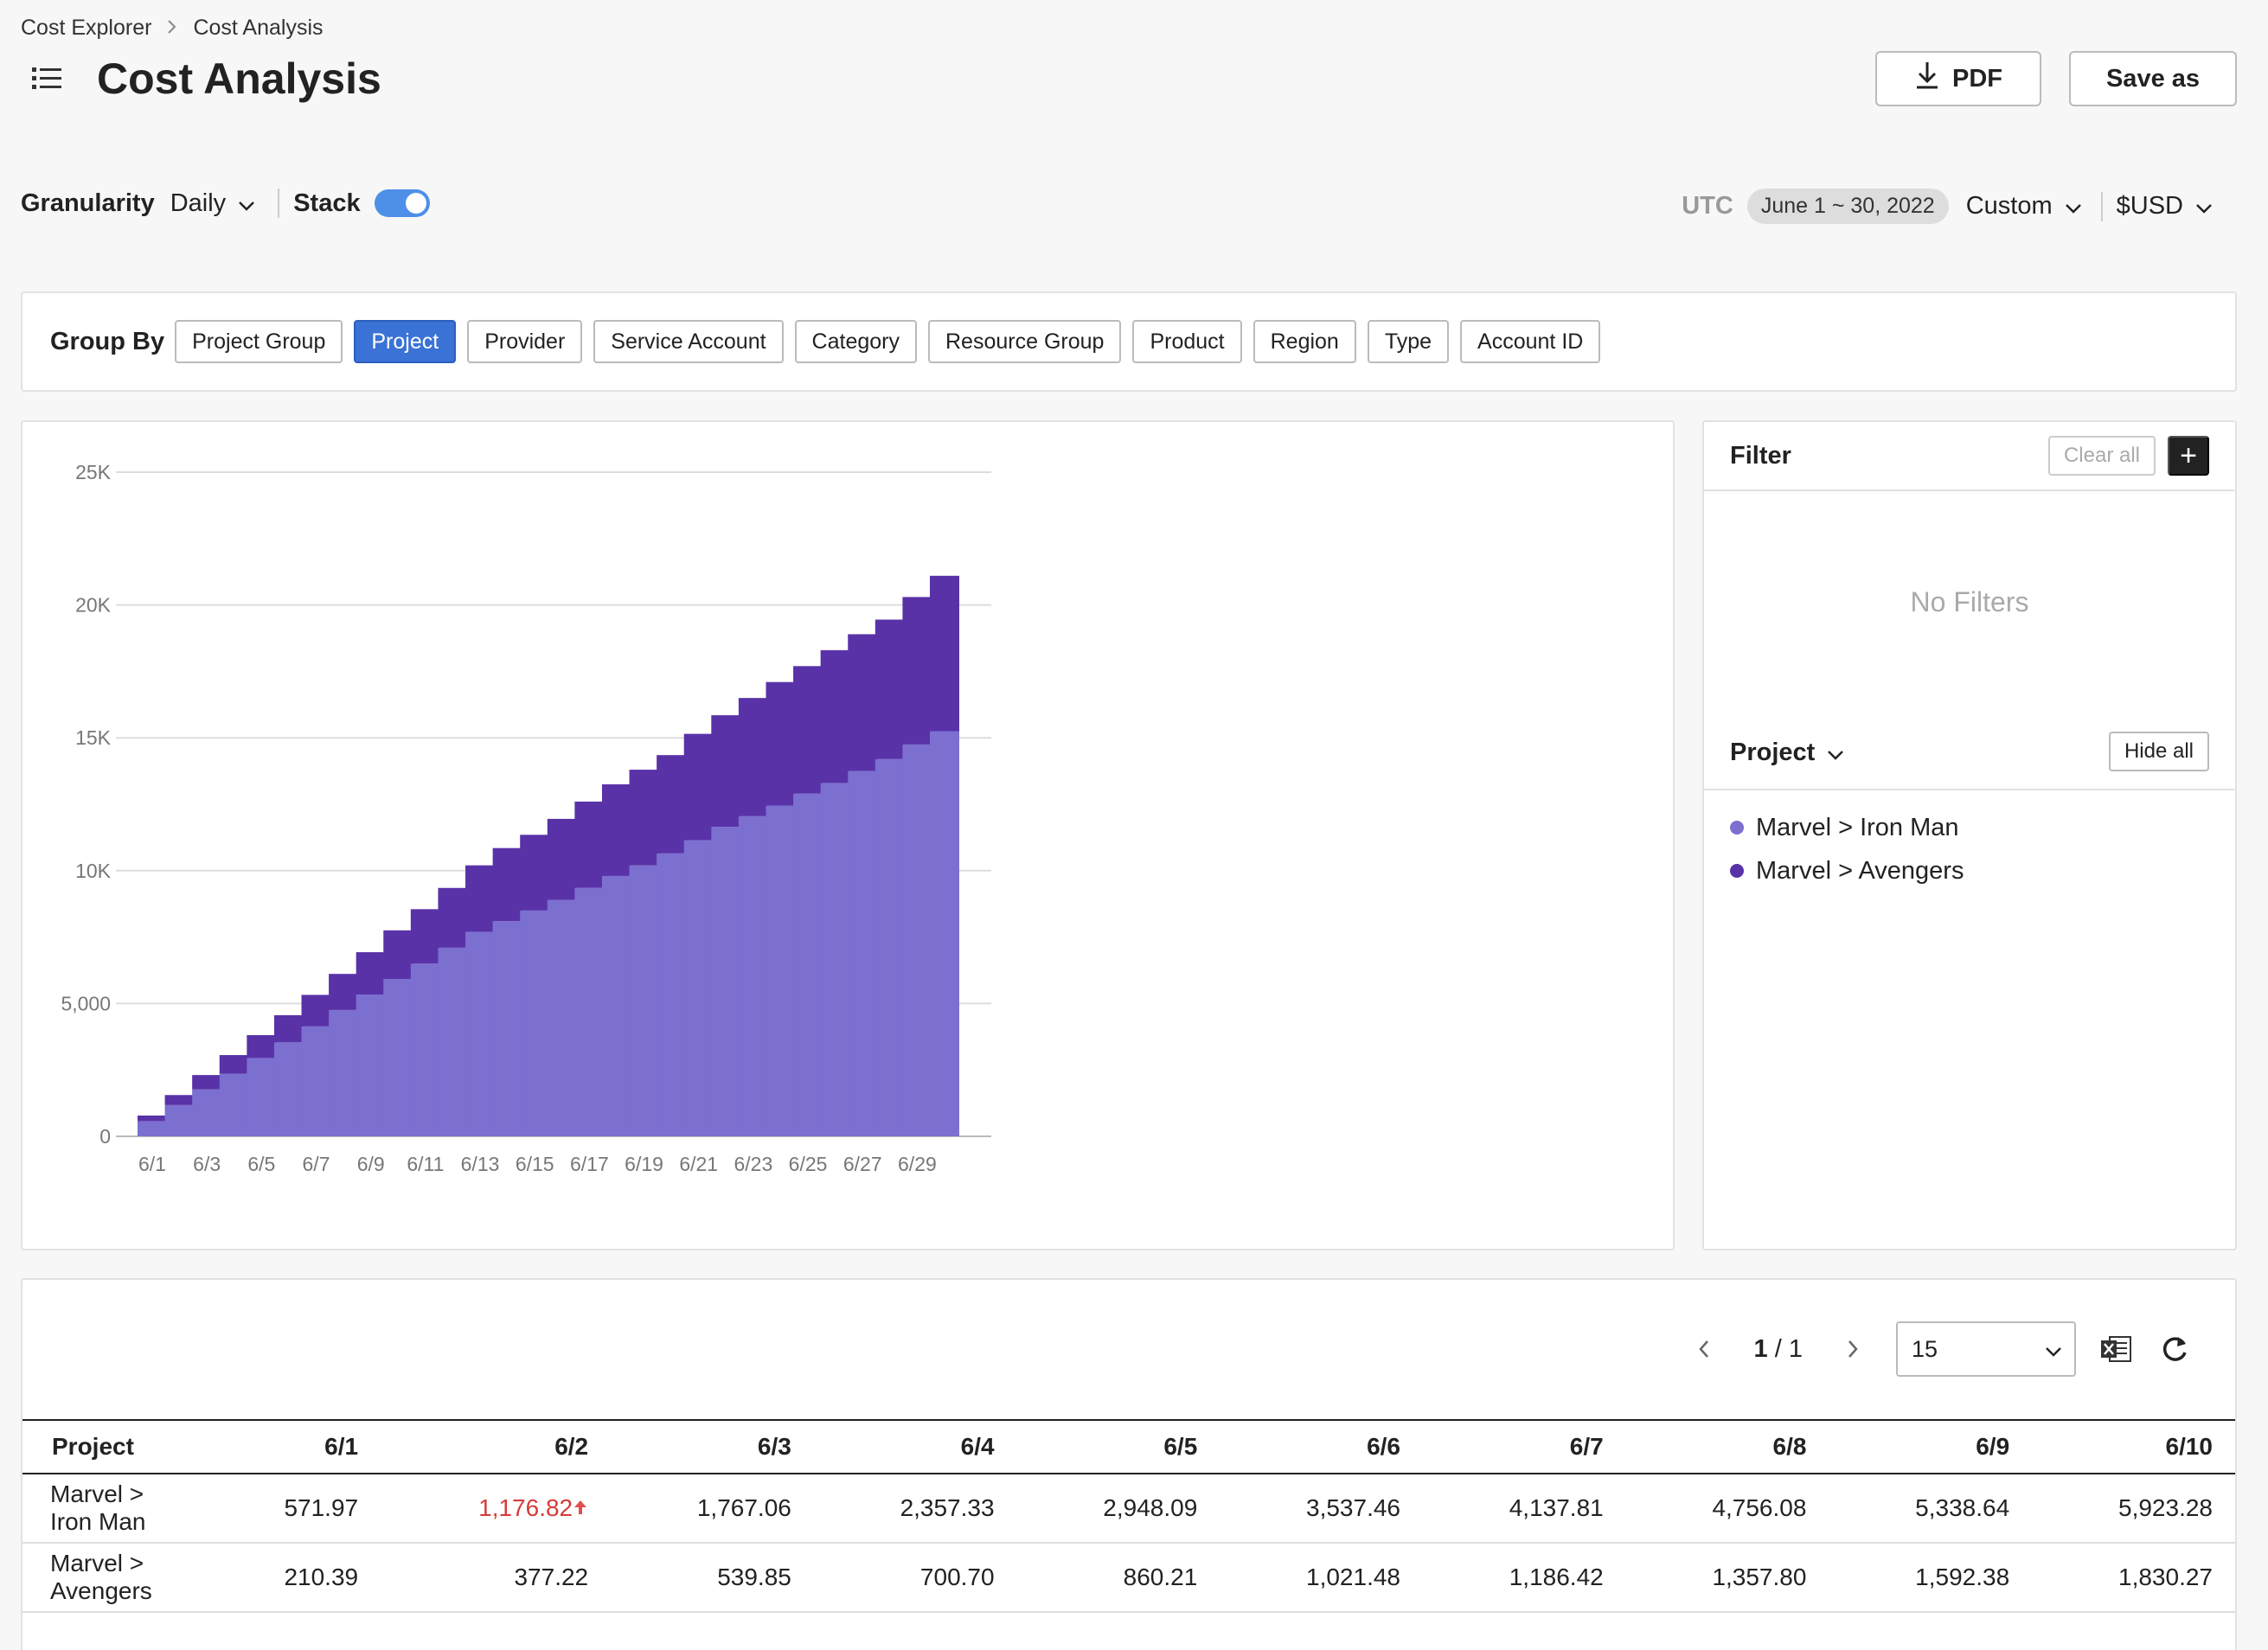 Image resolution: width=2268 pixels, height=1650 pixels. What do you see at coordinates (1958, 78) in the screenshot?
I see `pdf-button: PDF` at bounding box center [1958, 78].